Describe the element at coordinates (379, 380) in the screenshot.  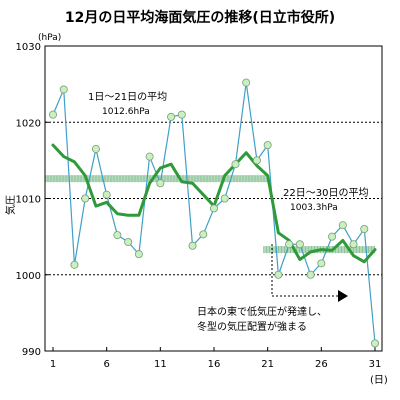
I see `x-unit-label: (日)` at that location.